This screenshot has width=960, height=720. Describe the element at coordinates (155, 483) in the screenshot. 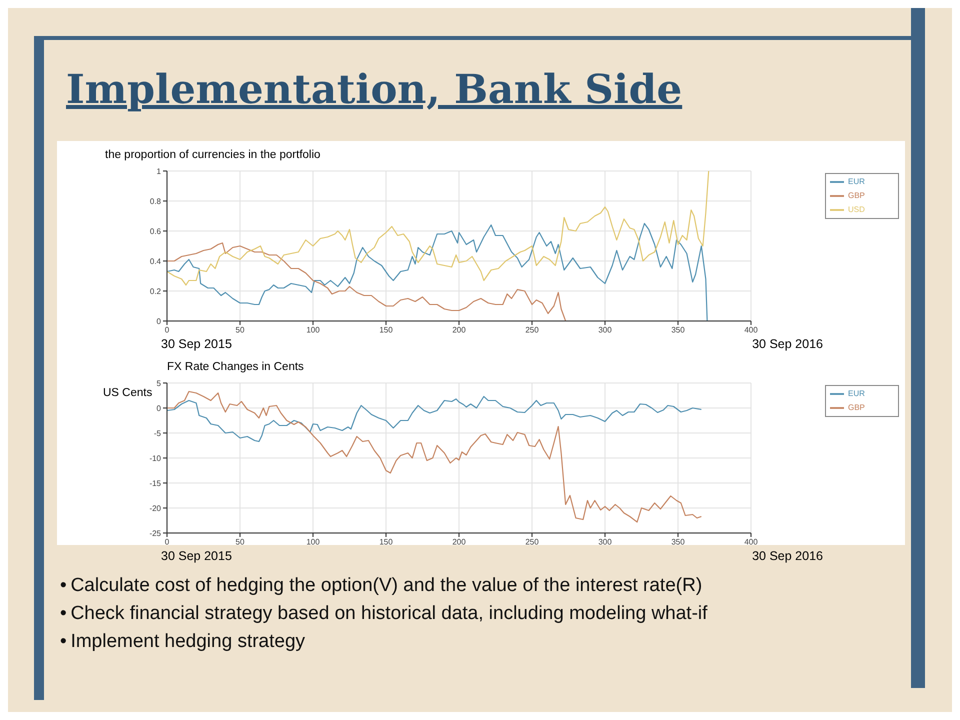

I see `y-tick-label: -15` at that location.